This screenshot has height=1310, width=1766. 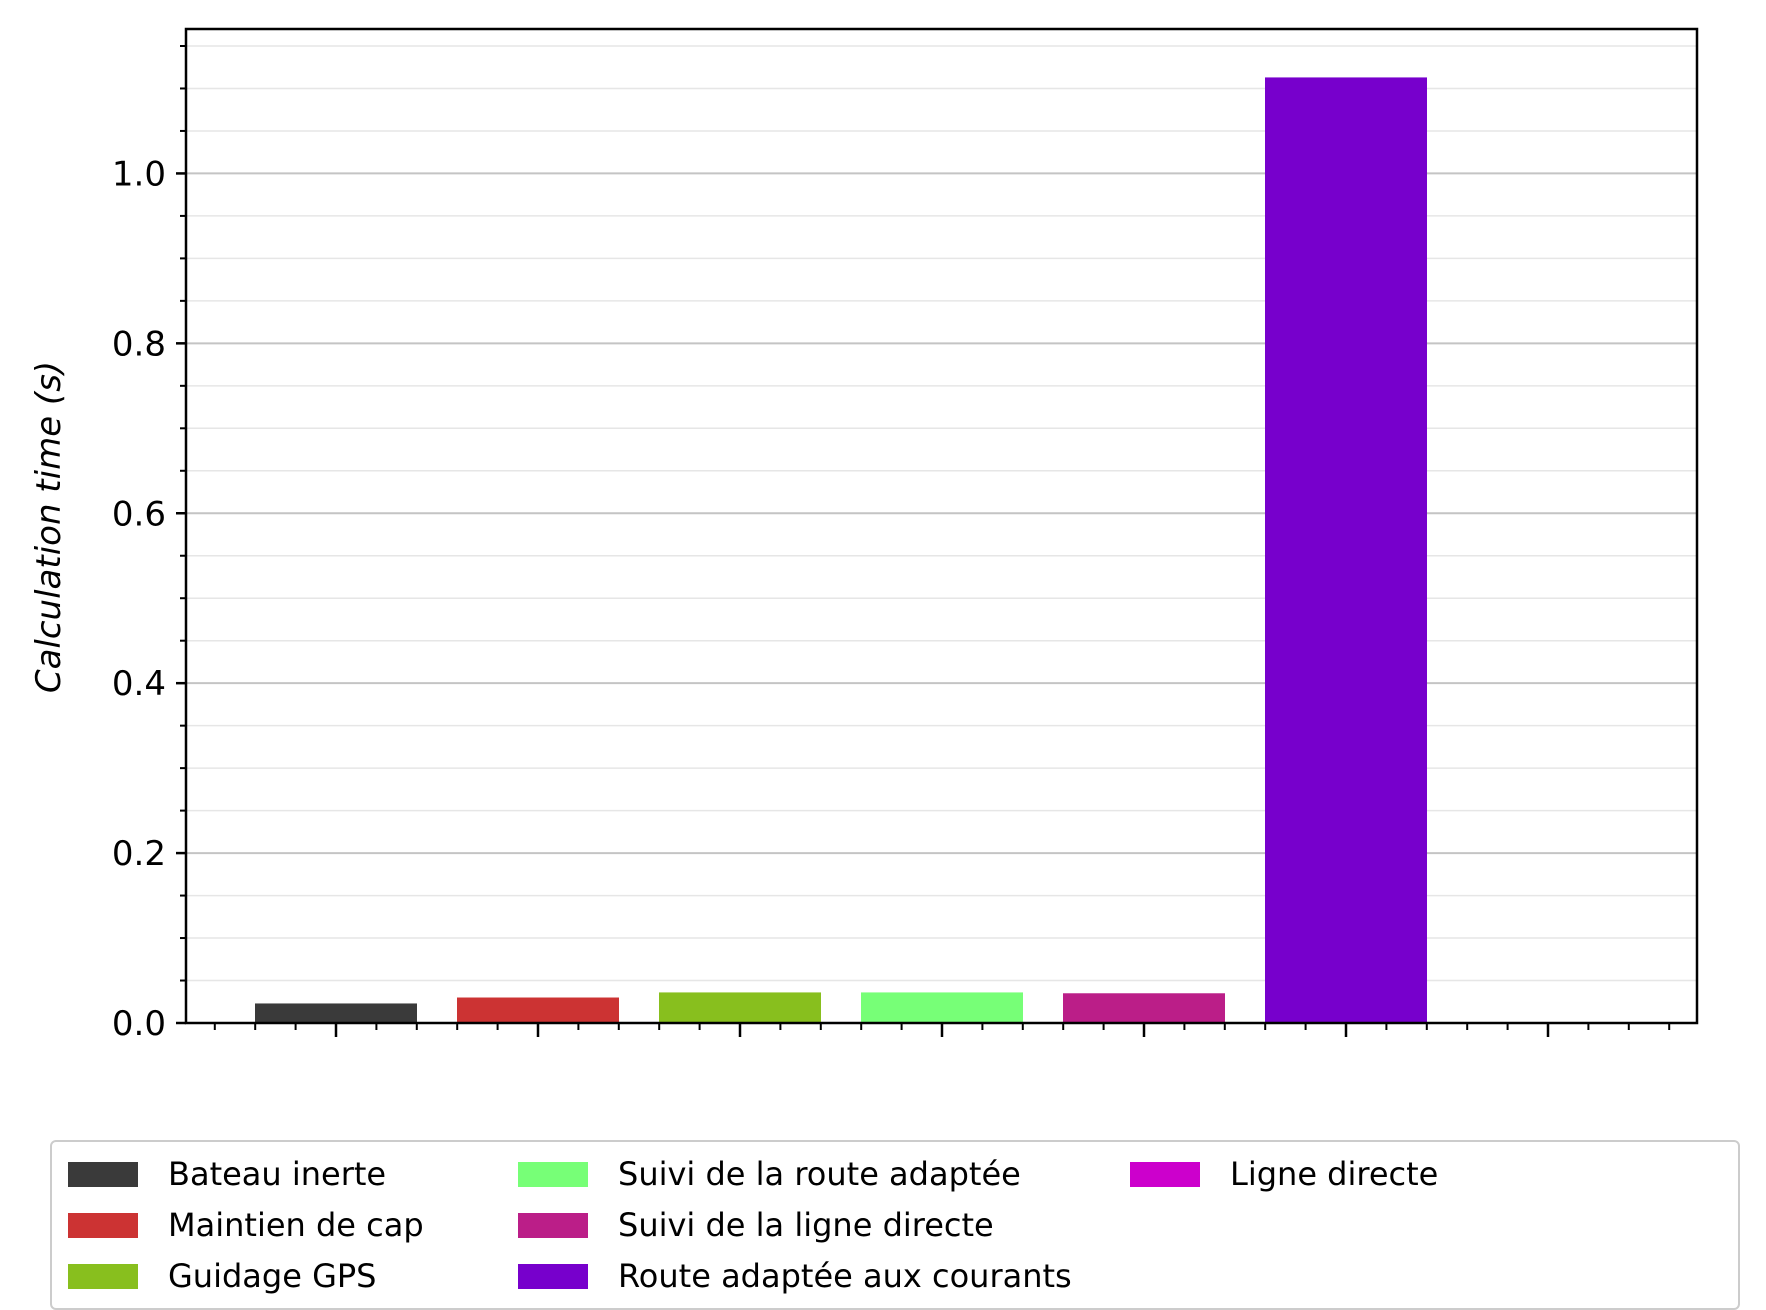 I want to click on legend-item-1: Bateau inerte, so click(x=227, y=1174).